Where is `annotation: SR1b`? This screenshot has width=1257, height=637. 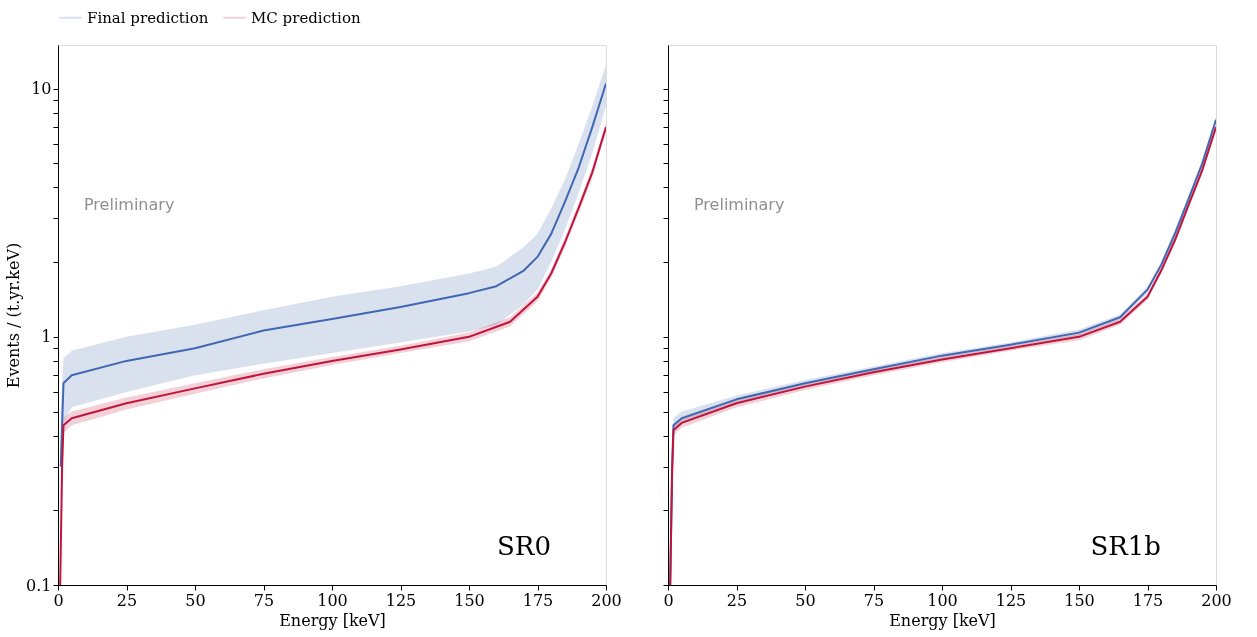 annotation: SR1b is located at coordinates (1125, 546).